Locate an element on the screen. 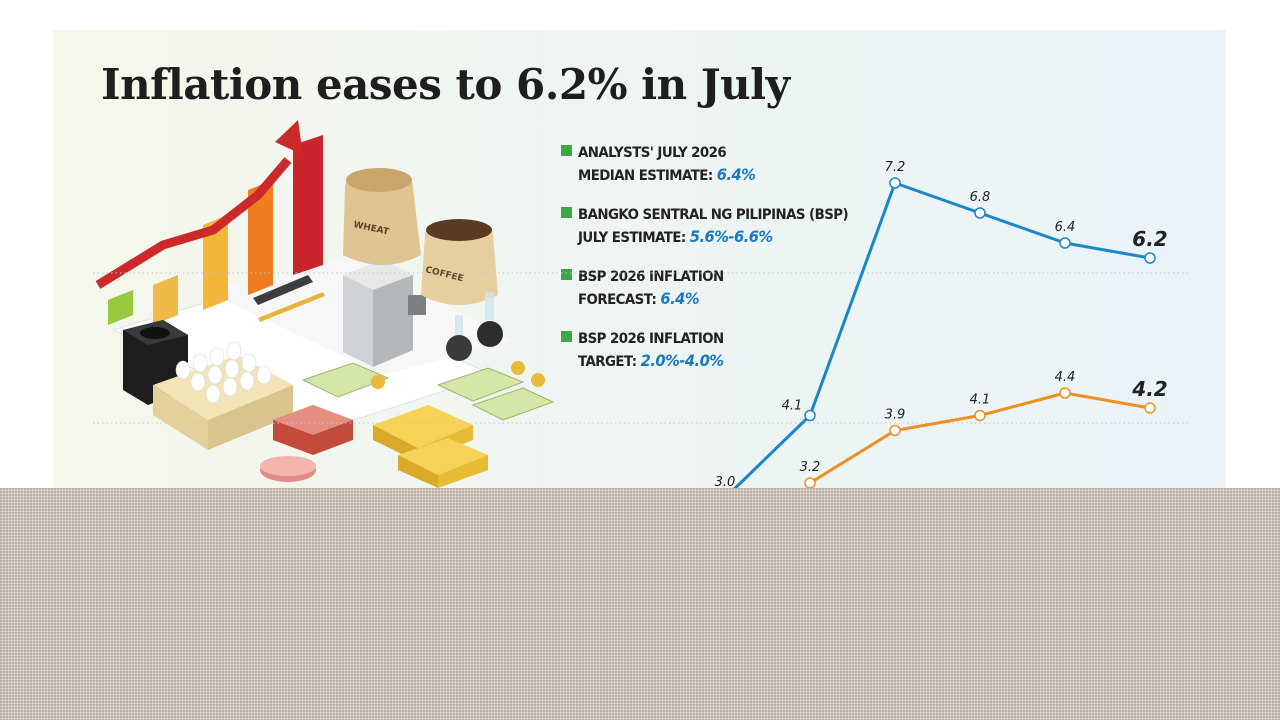 The height and width of the screenshot is (720, 1280). legend-line-2: TARGET: is located at coordinates (607, 362).